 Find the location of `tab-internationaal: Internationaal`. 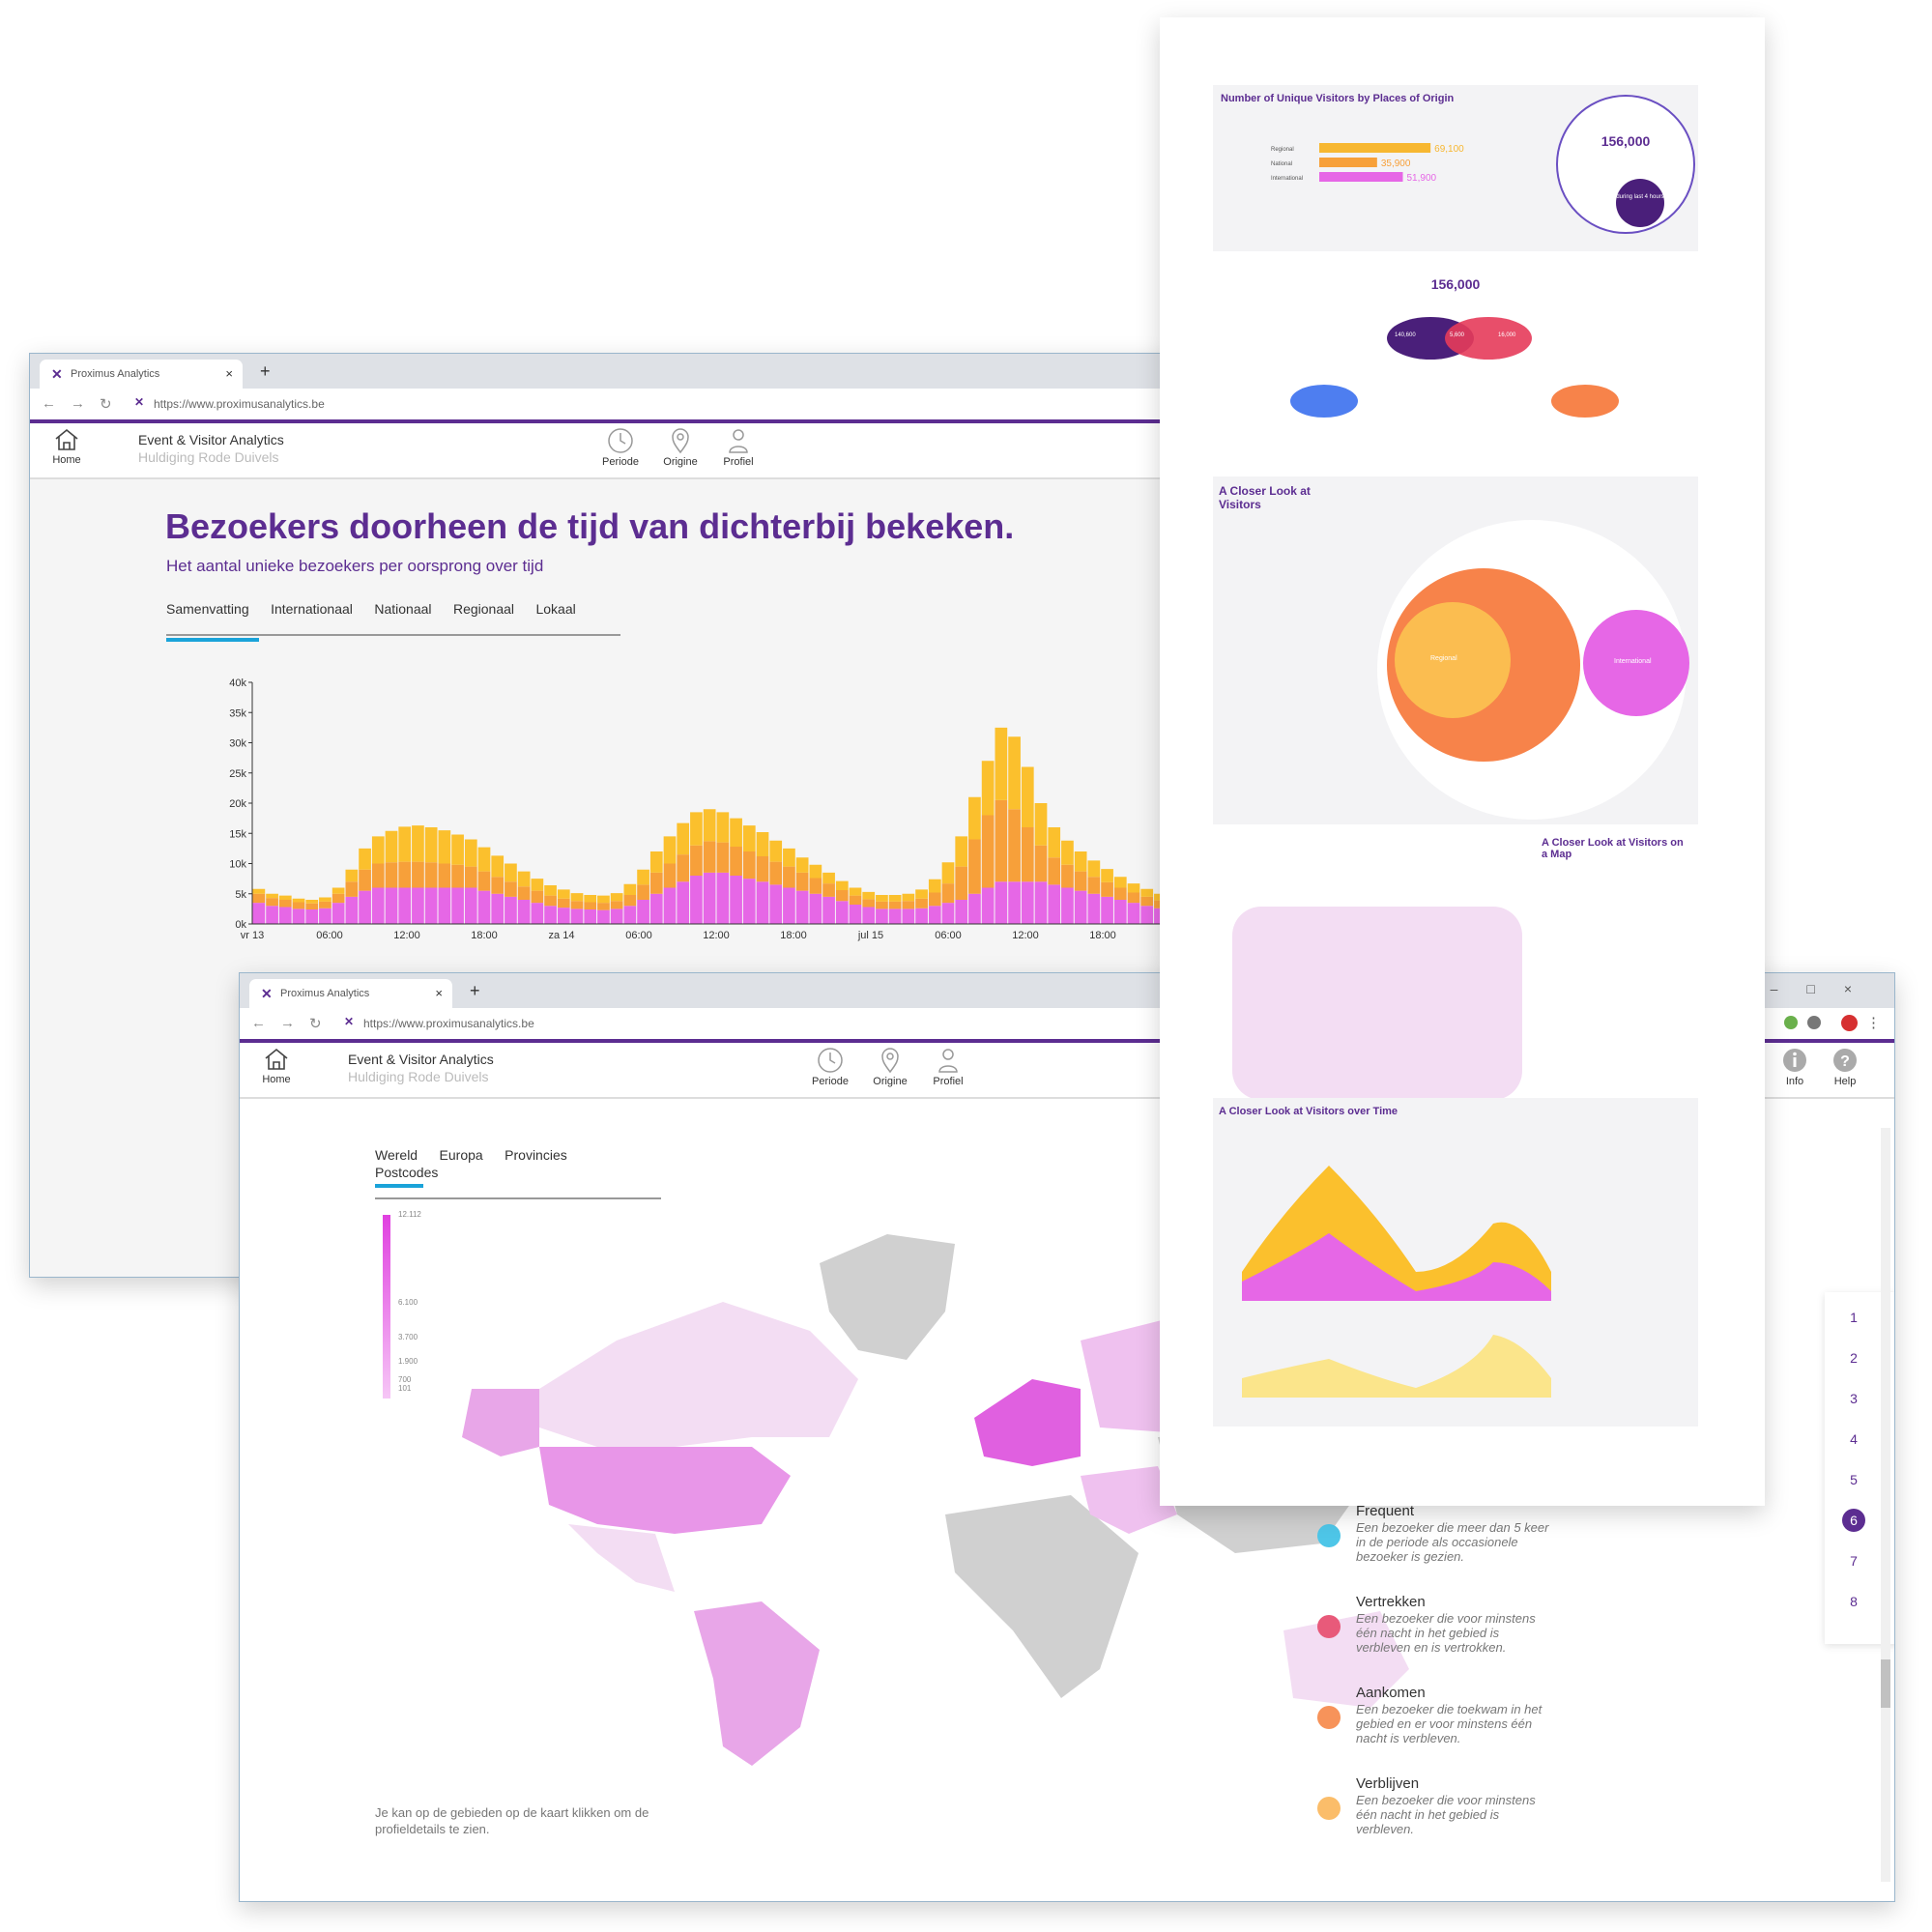

tab-internationaal: Internationaal is located at coordinates (312, 609).